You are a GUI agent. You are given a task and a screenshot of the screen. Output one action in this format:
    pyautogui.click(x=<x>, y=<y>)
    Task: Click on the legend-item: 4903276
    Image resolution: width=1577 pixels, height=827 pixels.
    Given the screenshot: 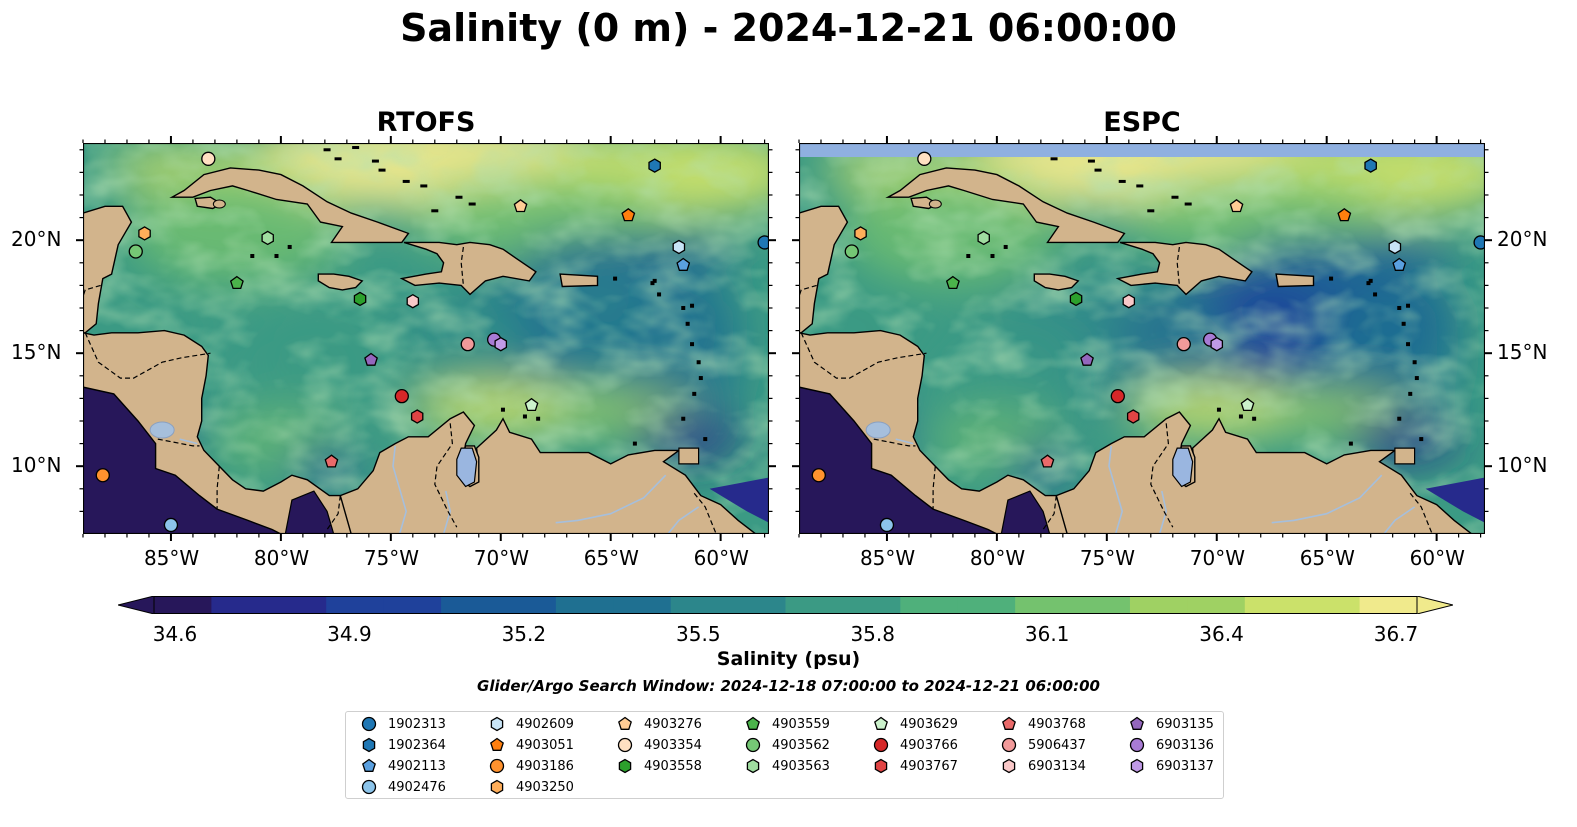 What is the action you would take?
    pyautogui.click(x=659, y=724)
    